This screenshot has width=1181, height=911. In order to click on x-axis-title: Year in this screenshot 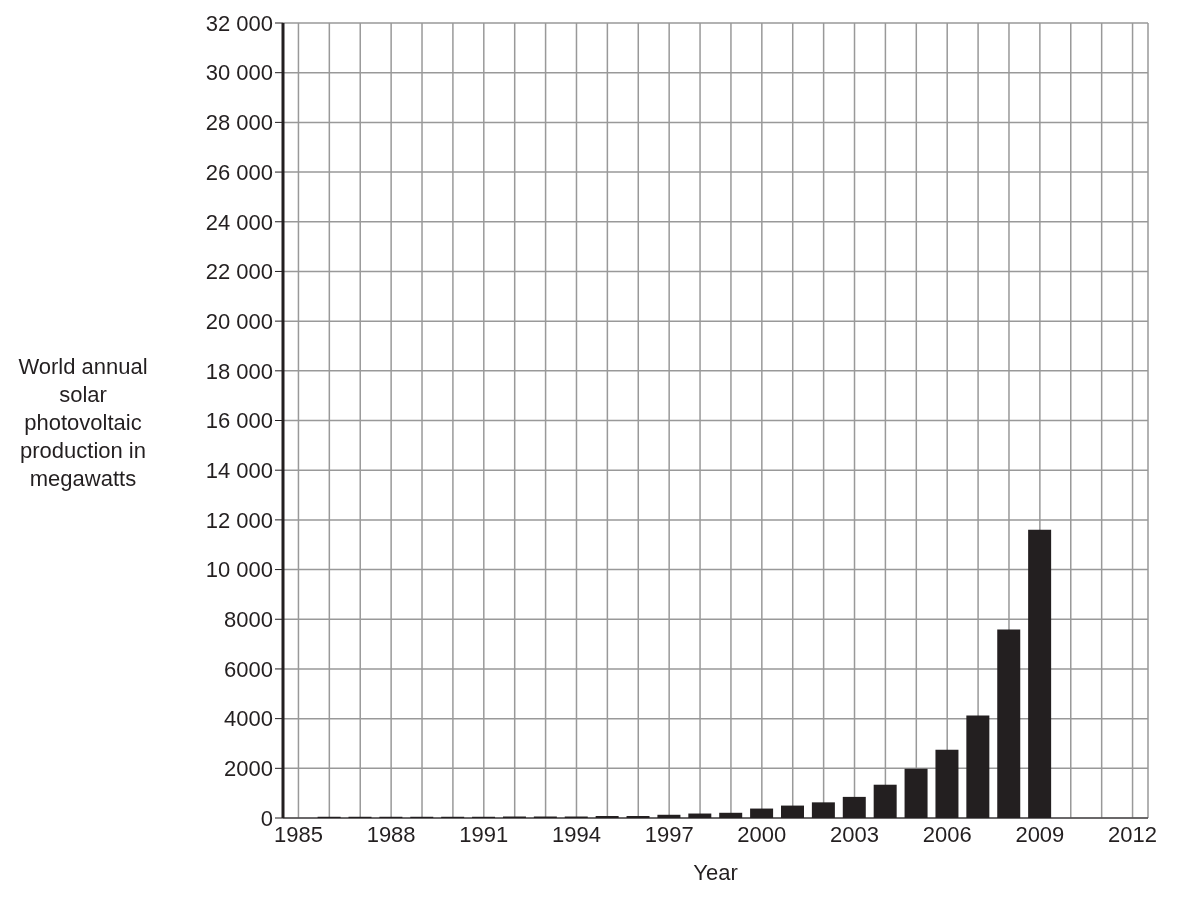, I will do `click(715, 872)`.